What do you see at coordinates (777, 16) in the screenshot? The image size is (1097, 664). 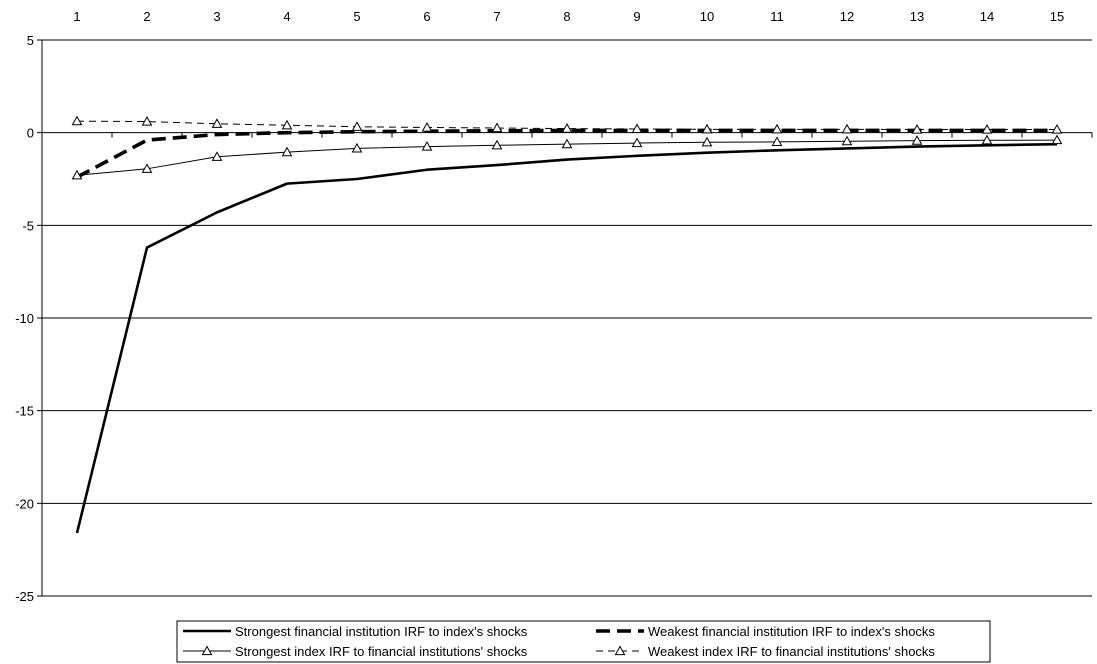 I see `x-tick-label: 11` at bounding box center [777, 16].